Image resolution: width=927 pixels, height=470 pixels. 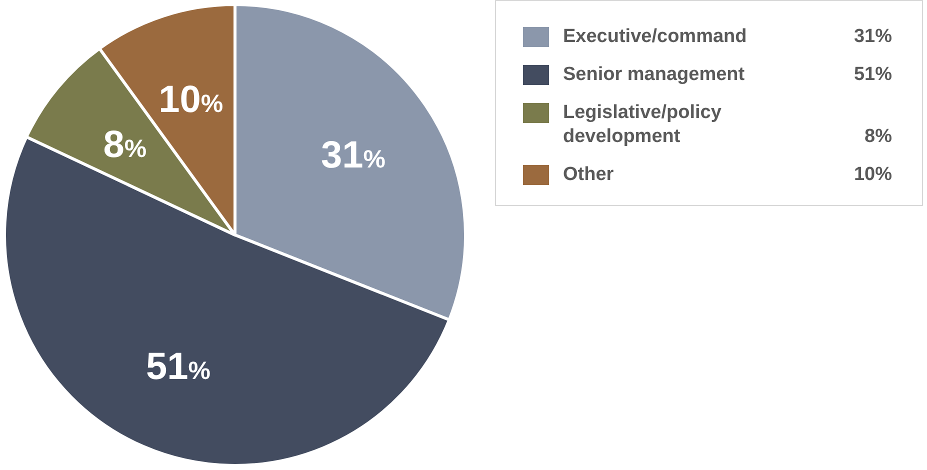 What do you see at coordinates (125, 145) in the screenshot?
I see `data-label: 8%` at bounding box center [125, 145].